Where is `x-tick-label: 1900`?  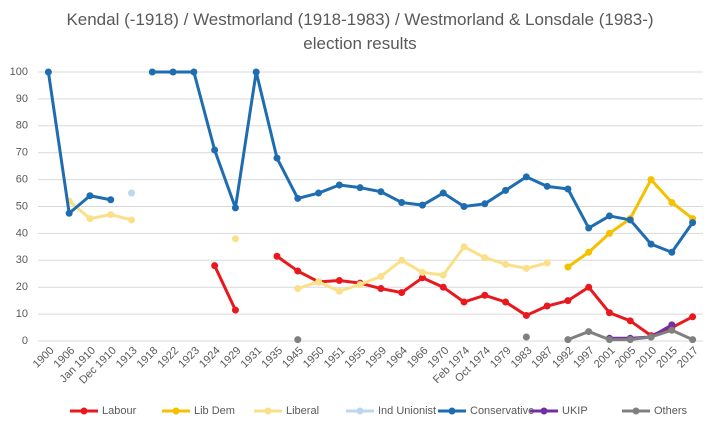
x-tick-label: 1900 is located at coordinates (44, 358).